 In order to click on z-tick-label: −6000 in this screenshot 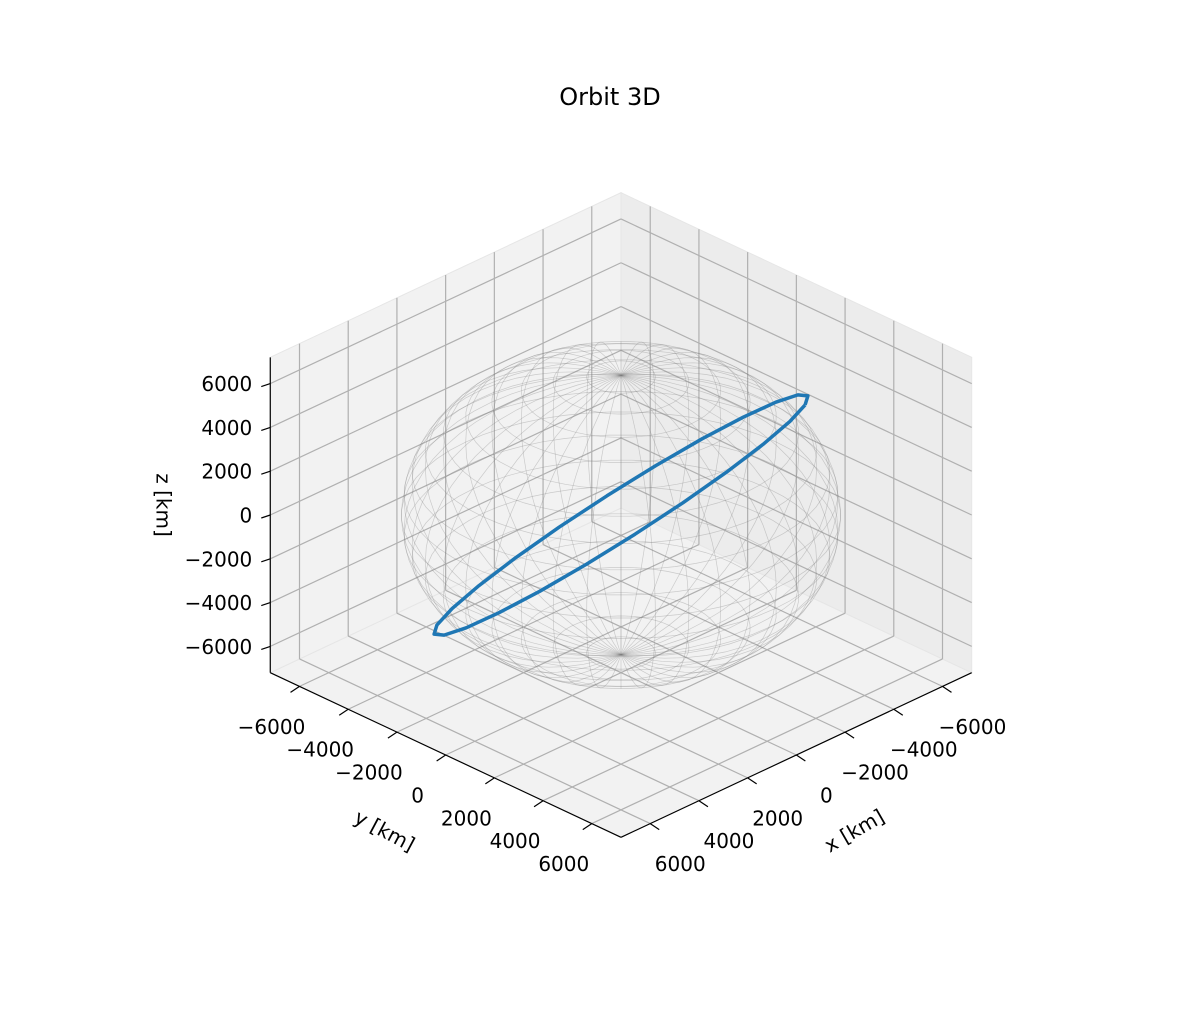, I will do `click(219, 647)`.